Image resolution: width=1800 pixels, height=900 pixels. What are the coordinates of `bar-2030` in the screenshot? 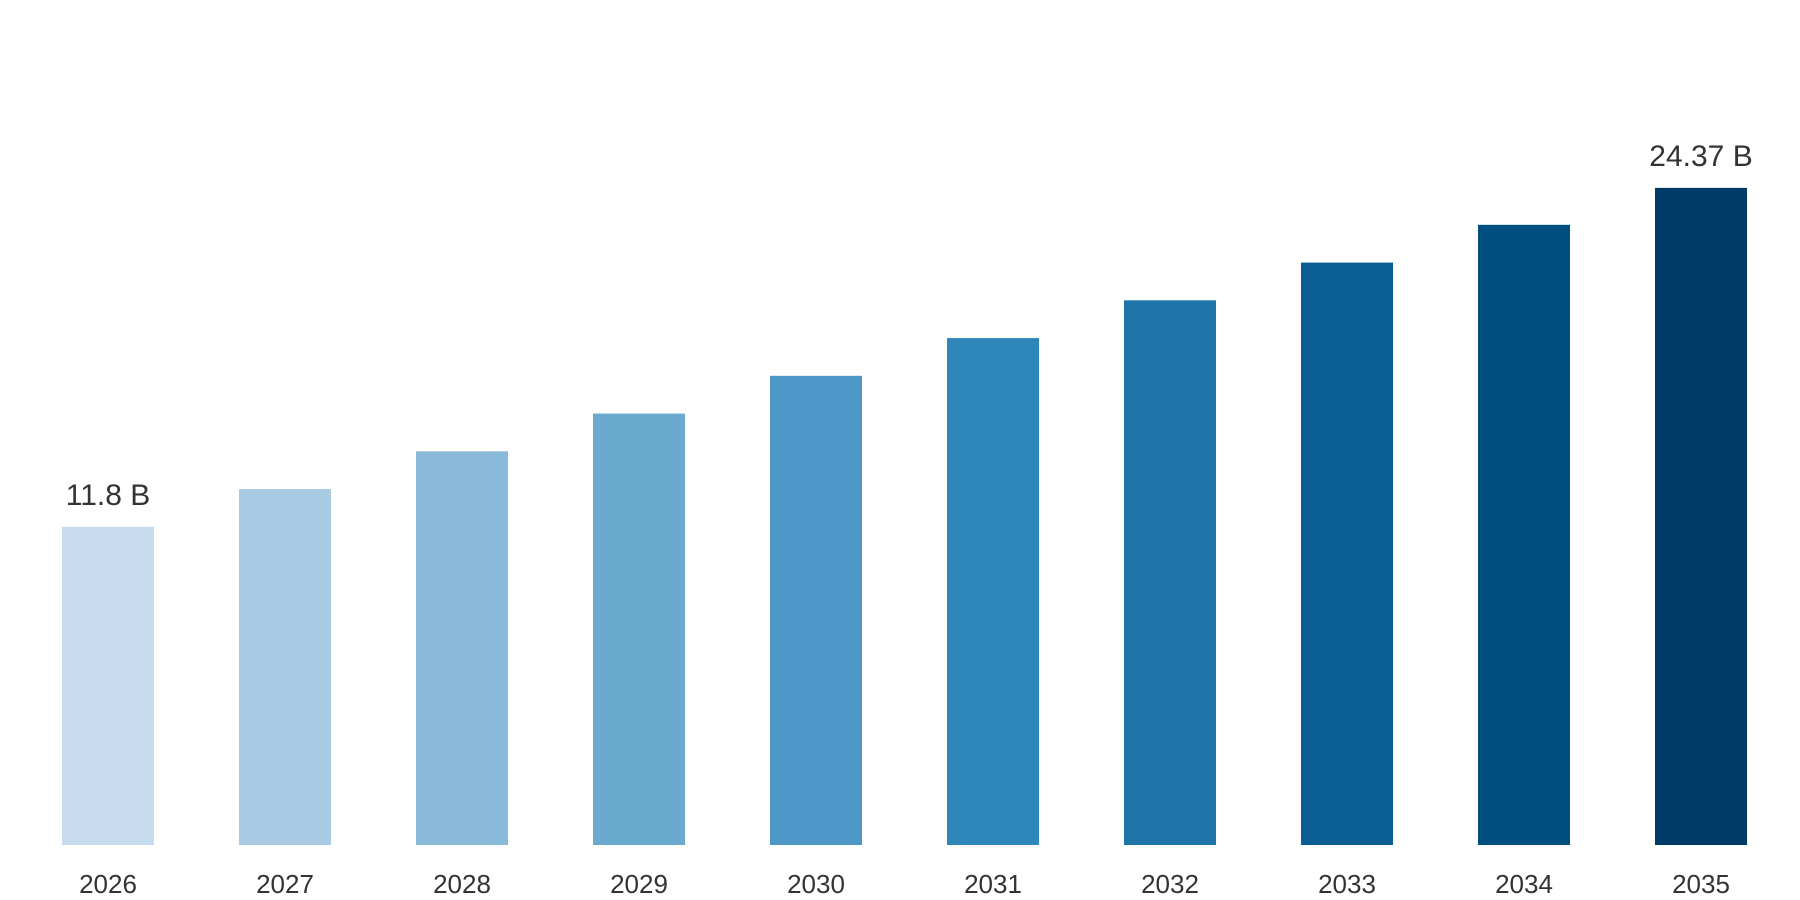 It's located at (816, 610).